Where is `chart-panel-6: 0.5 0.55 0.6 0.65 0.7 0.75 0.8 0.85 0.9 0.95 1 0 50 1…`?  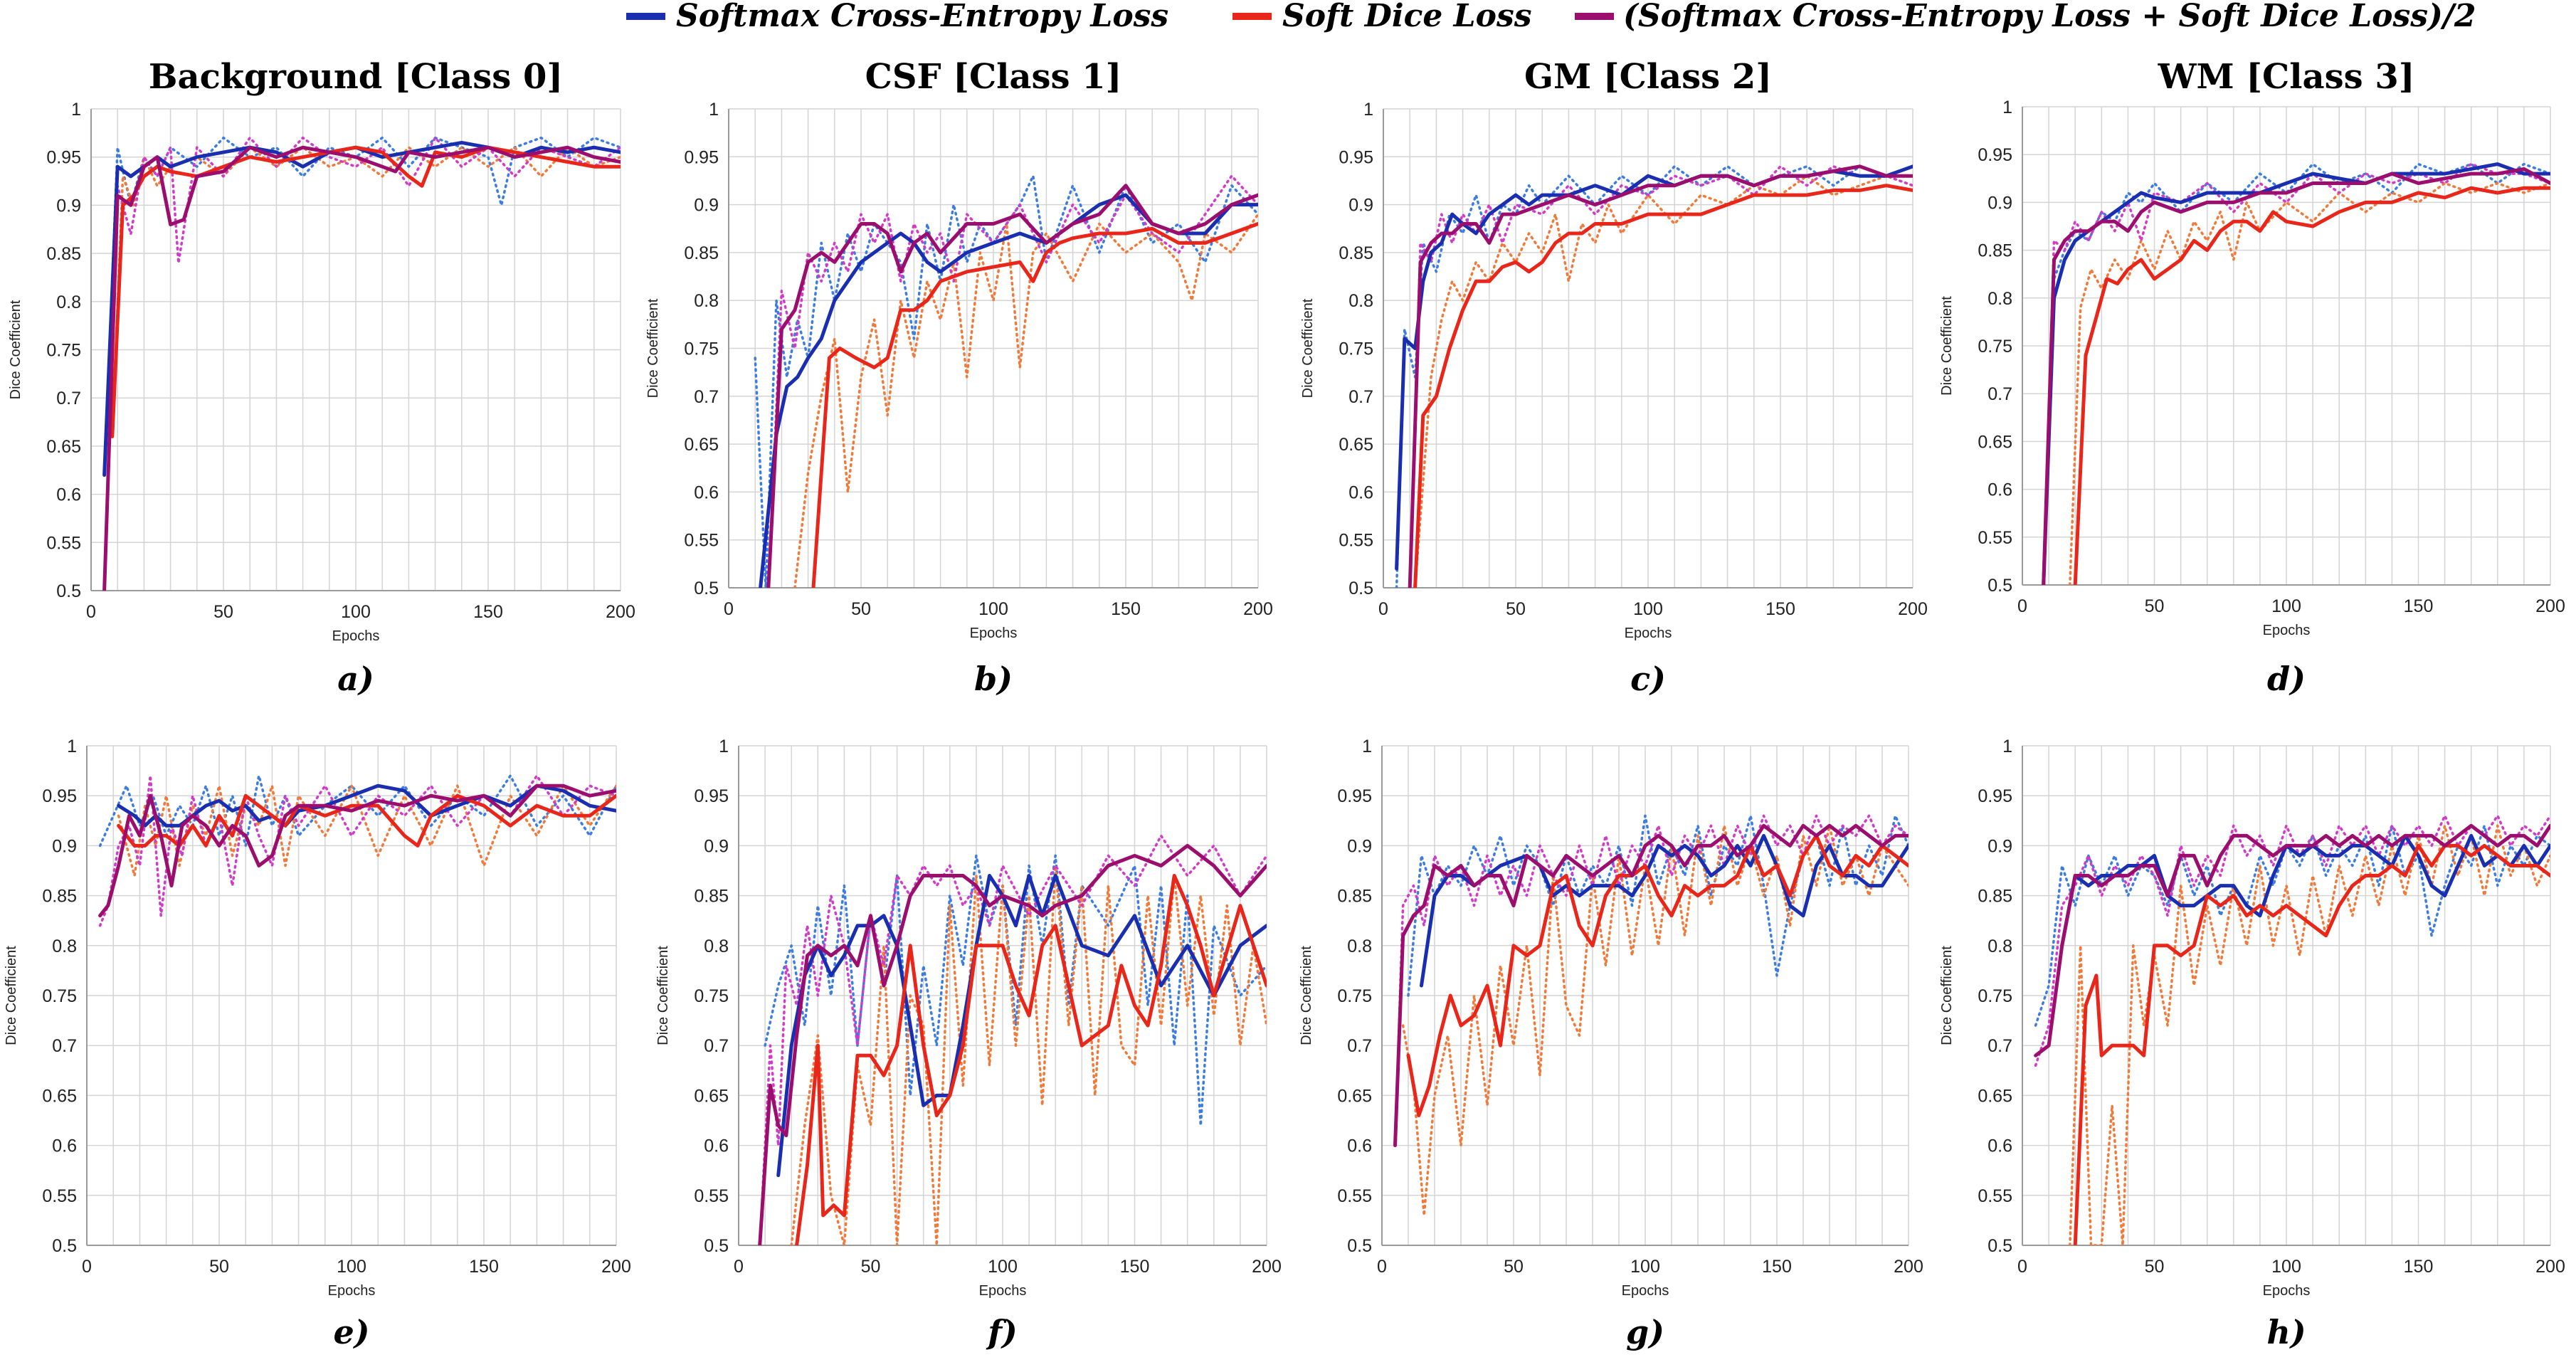 chart-panel-6: 0.5 0.55 0.6 0.65 0.7 0.75 0.8 0.85 0.9 0.95 1 0 50 1… is located at coordinates (969, 1044).